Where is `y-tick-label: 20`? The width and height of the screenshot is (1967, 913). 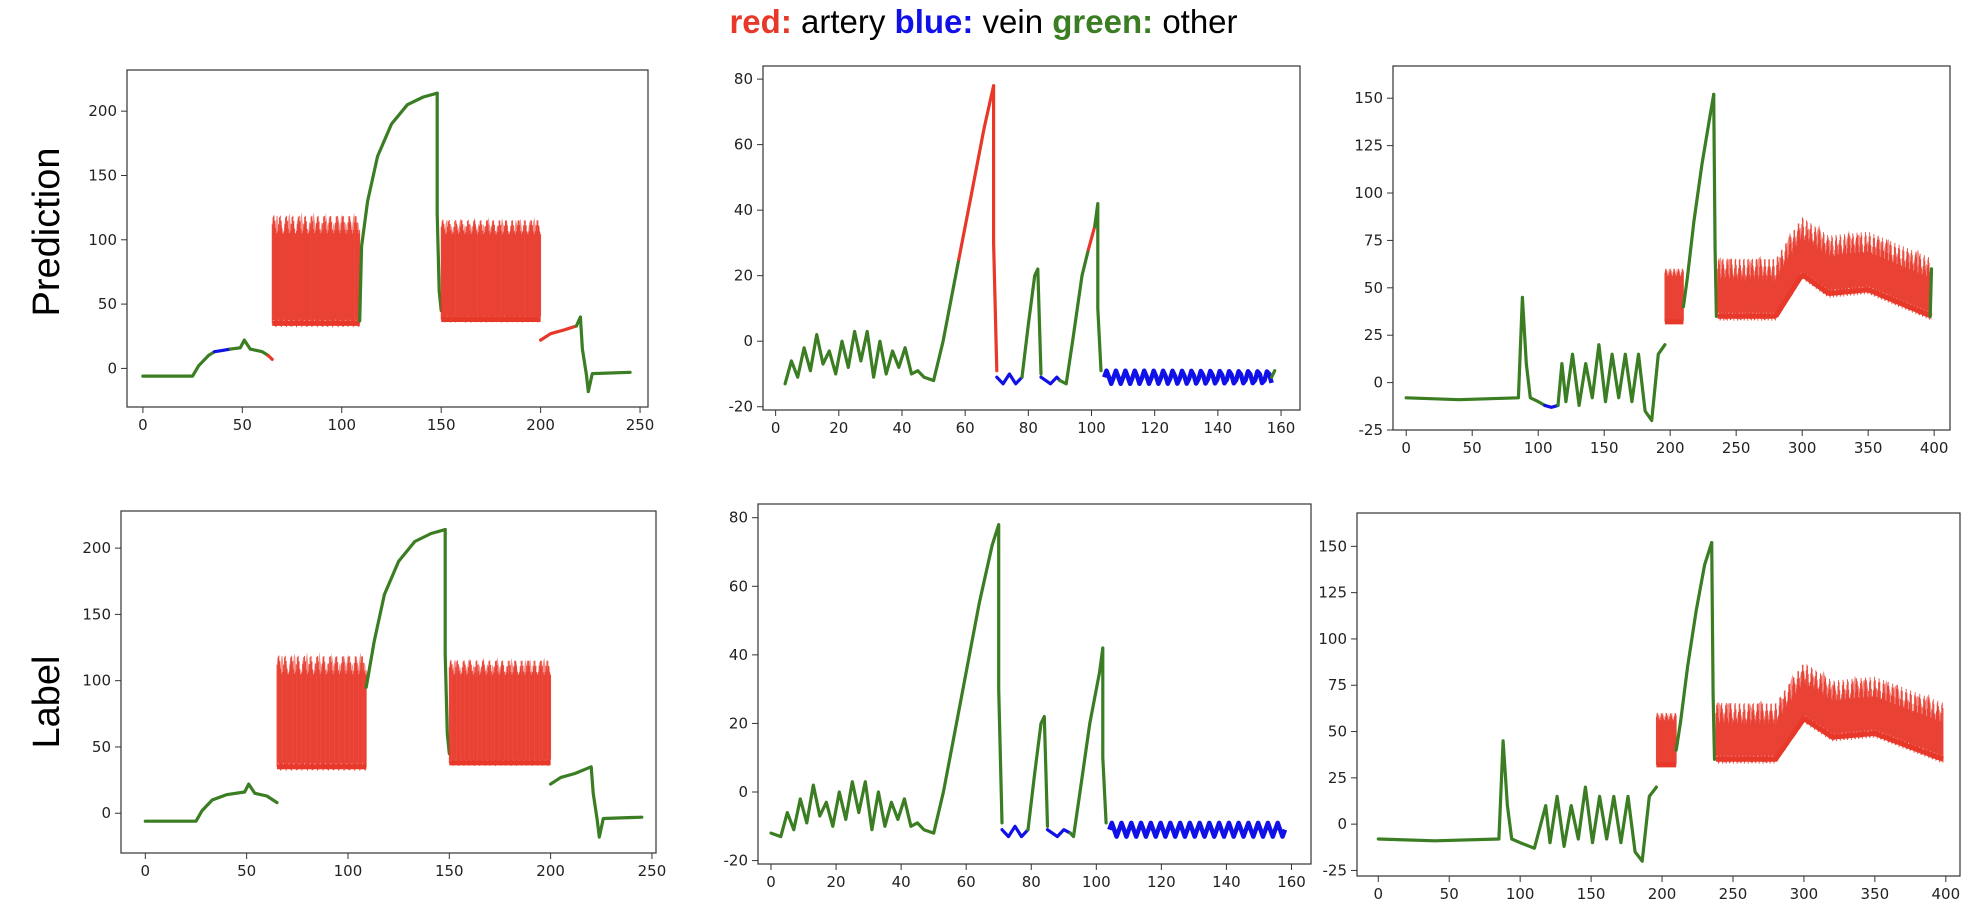 y-tick-label: 20 is located at coordinates (743, 276).